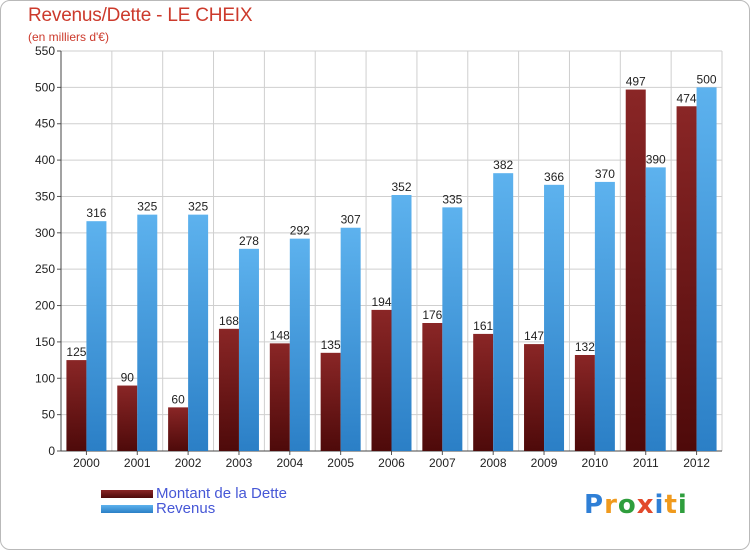  I want to click on legend-swatch-debt, so click(127, 494).